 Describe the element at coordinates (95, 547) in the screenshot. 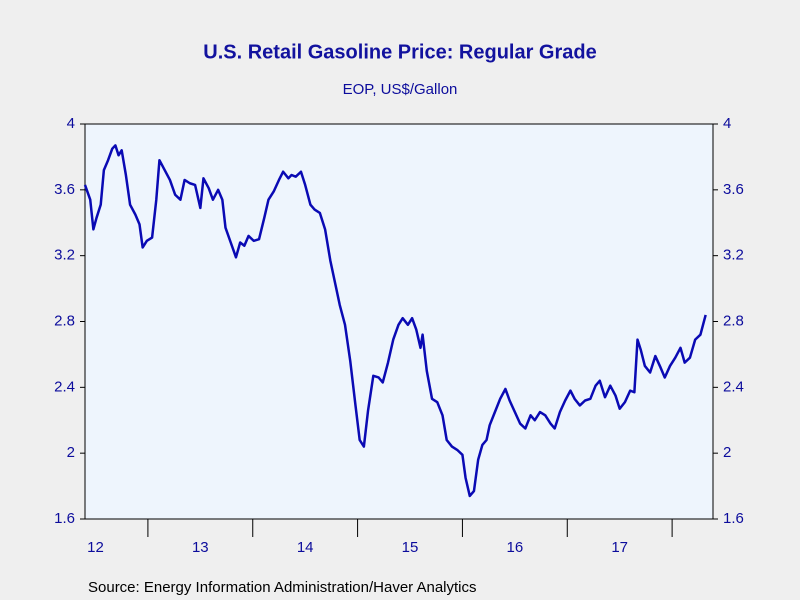

I see `x-tick-label: 12` at that location.